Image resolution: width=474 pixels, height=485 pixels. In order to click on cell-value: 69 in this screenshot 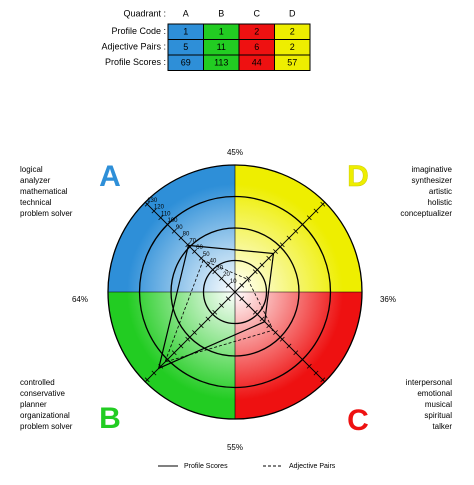, I will do `click(186, 63)`.